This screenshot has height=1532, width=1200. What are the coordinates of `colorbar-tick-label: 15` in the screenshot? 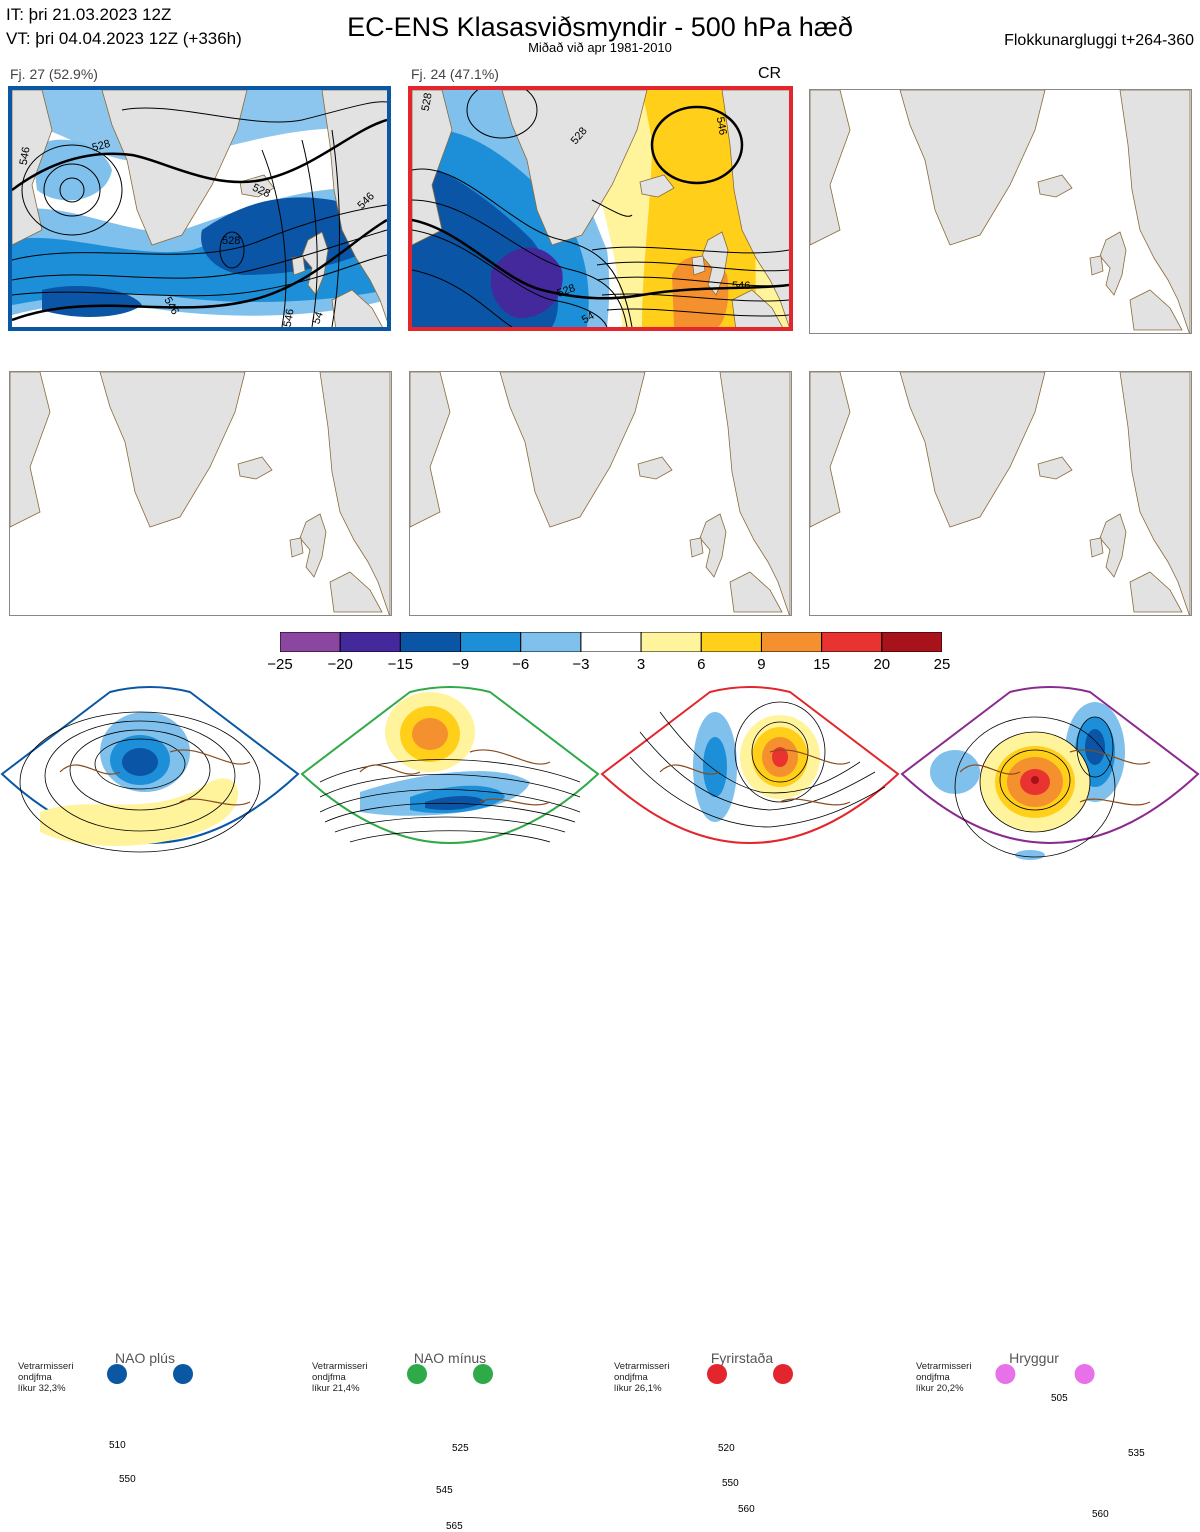 It's located at (821, 664).